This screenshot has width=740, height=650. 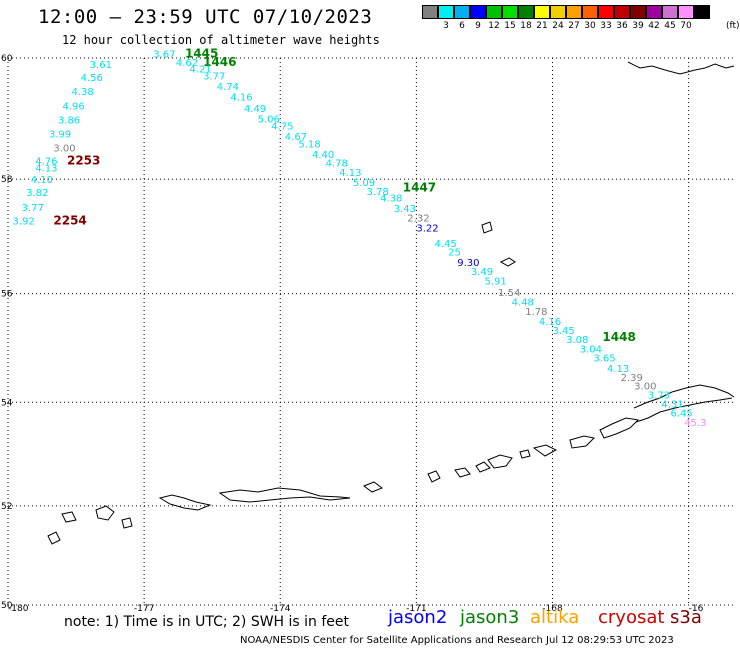 What do you see at coordinates (681, 68) in the screenshot?
I see `alaska-coast` at bounding box center [681, 68].